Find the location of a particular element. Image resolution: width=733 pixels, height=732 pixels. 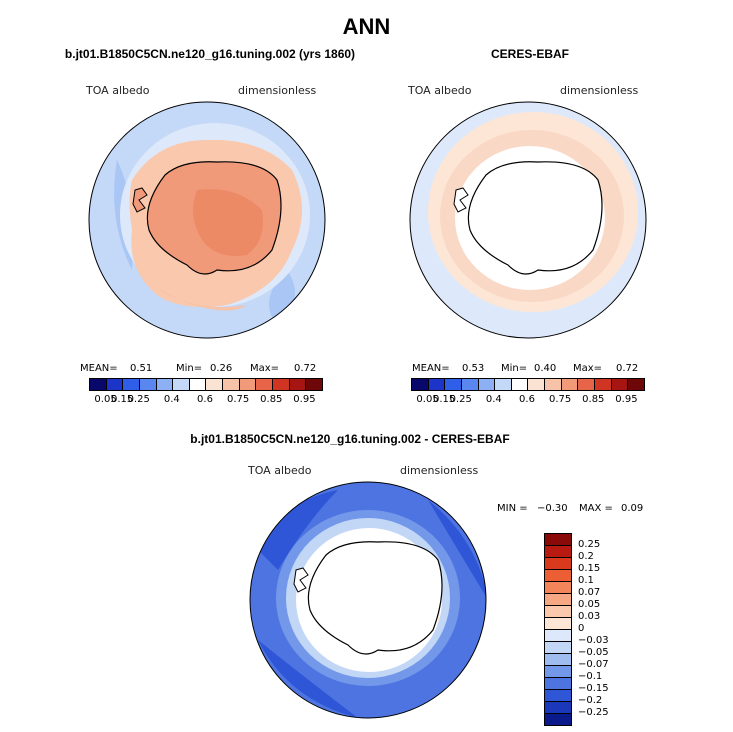

diff-colorbar-tick: 0.25 is located at coordinates (589, 544).